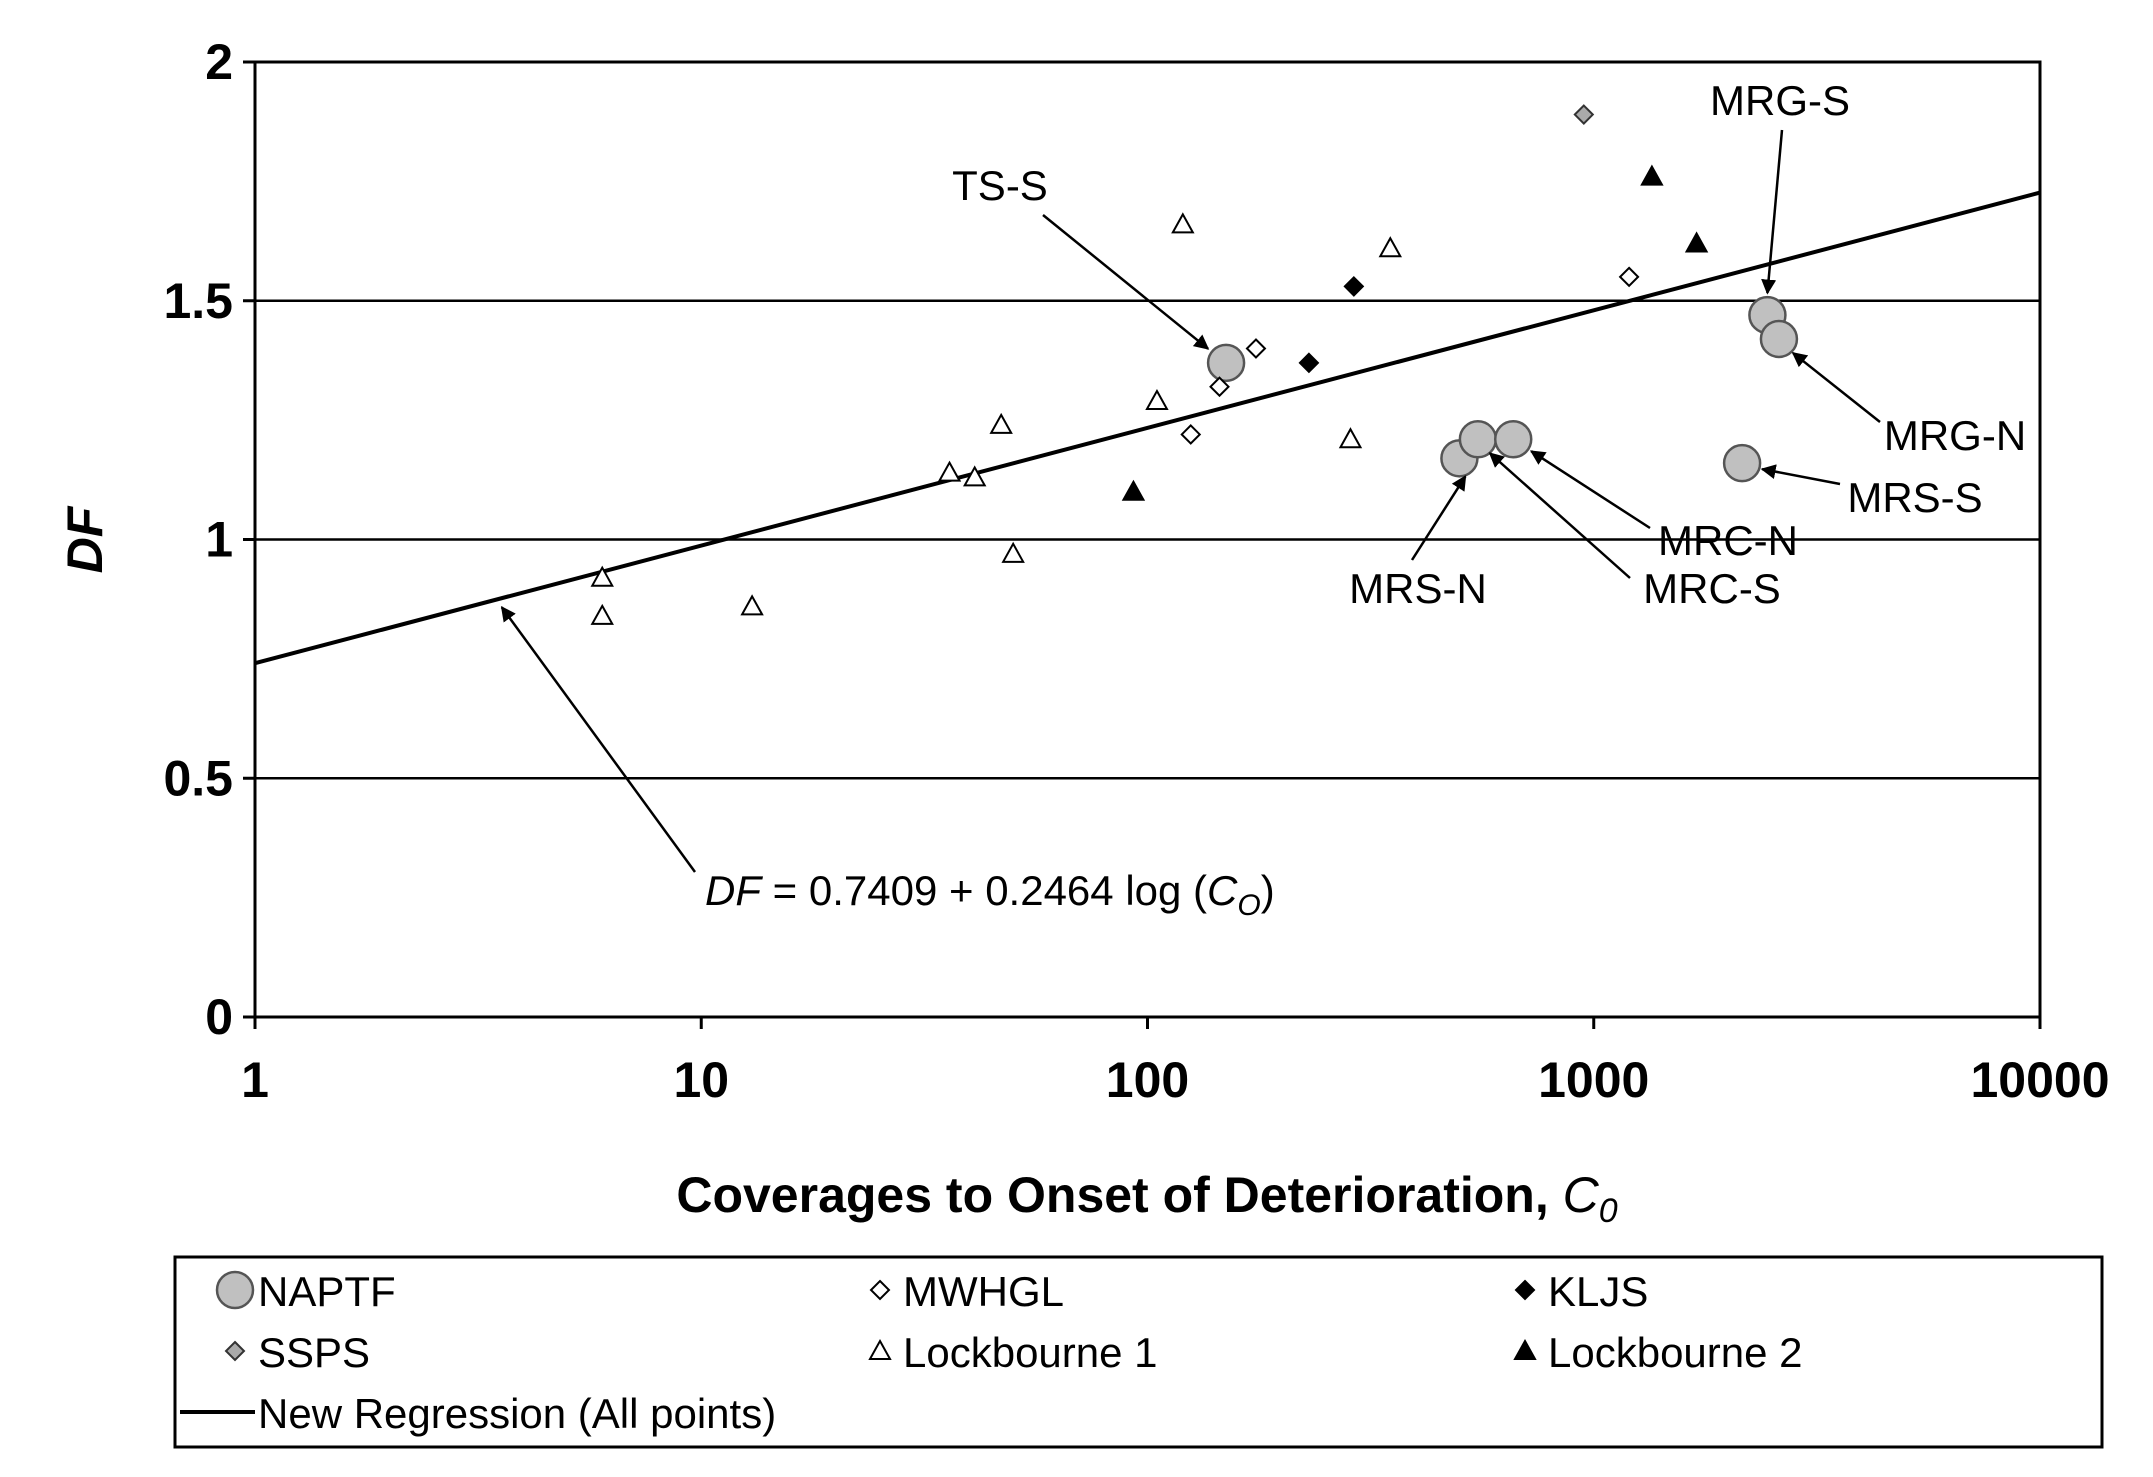  Describe the element at coordinates (983, 1291) in the screenshot. I see `legend-label-mwhgl: MWHGL` at that location.